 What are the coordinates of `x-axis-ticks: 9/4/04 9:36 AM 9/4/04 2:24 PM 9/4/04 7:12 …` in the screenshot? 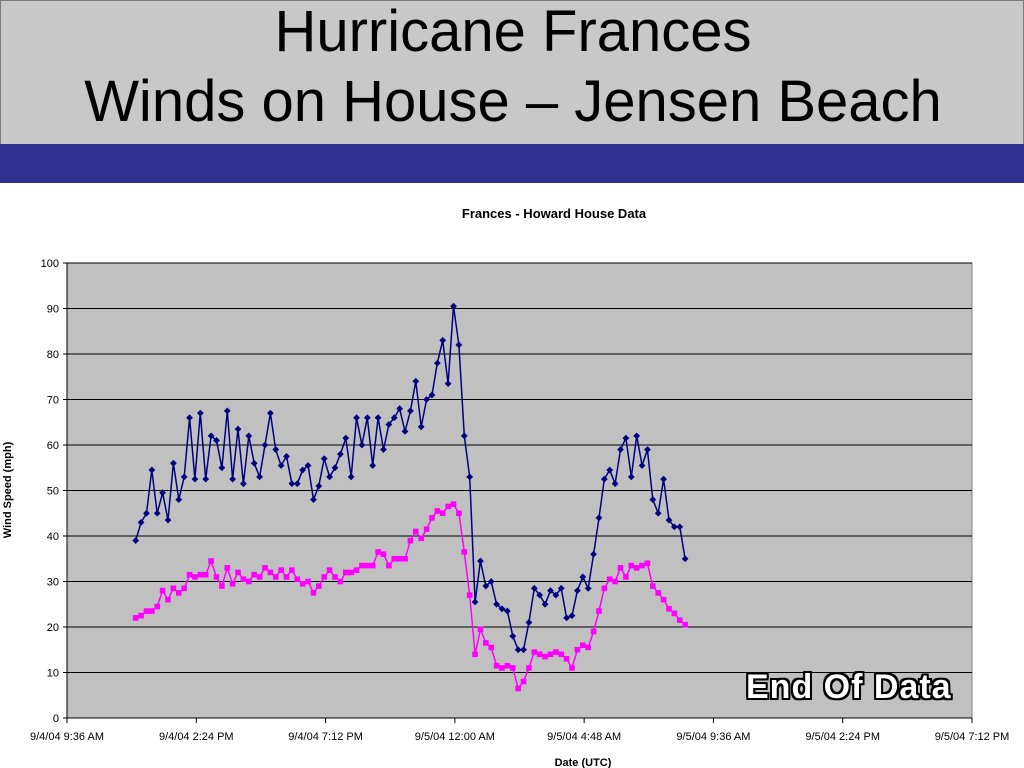 It's located at (519, 730).